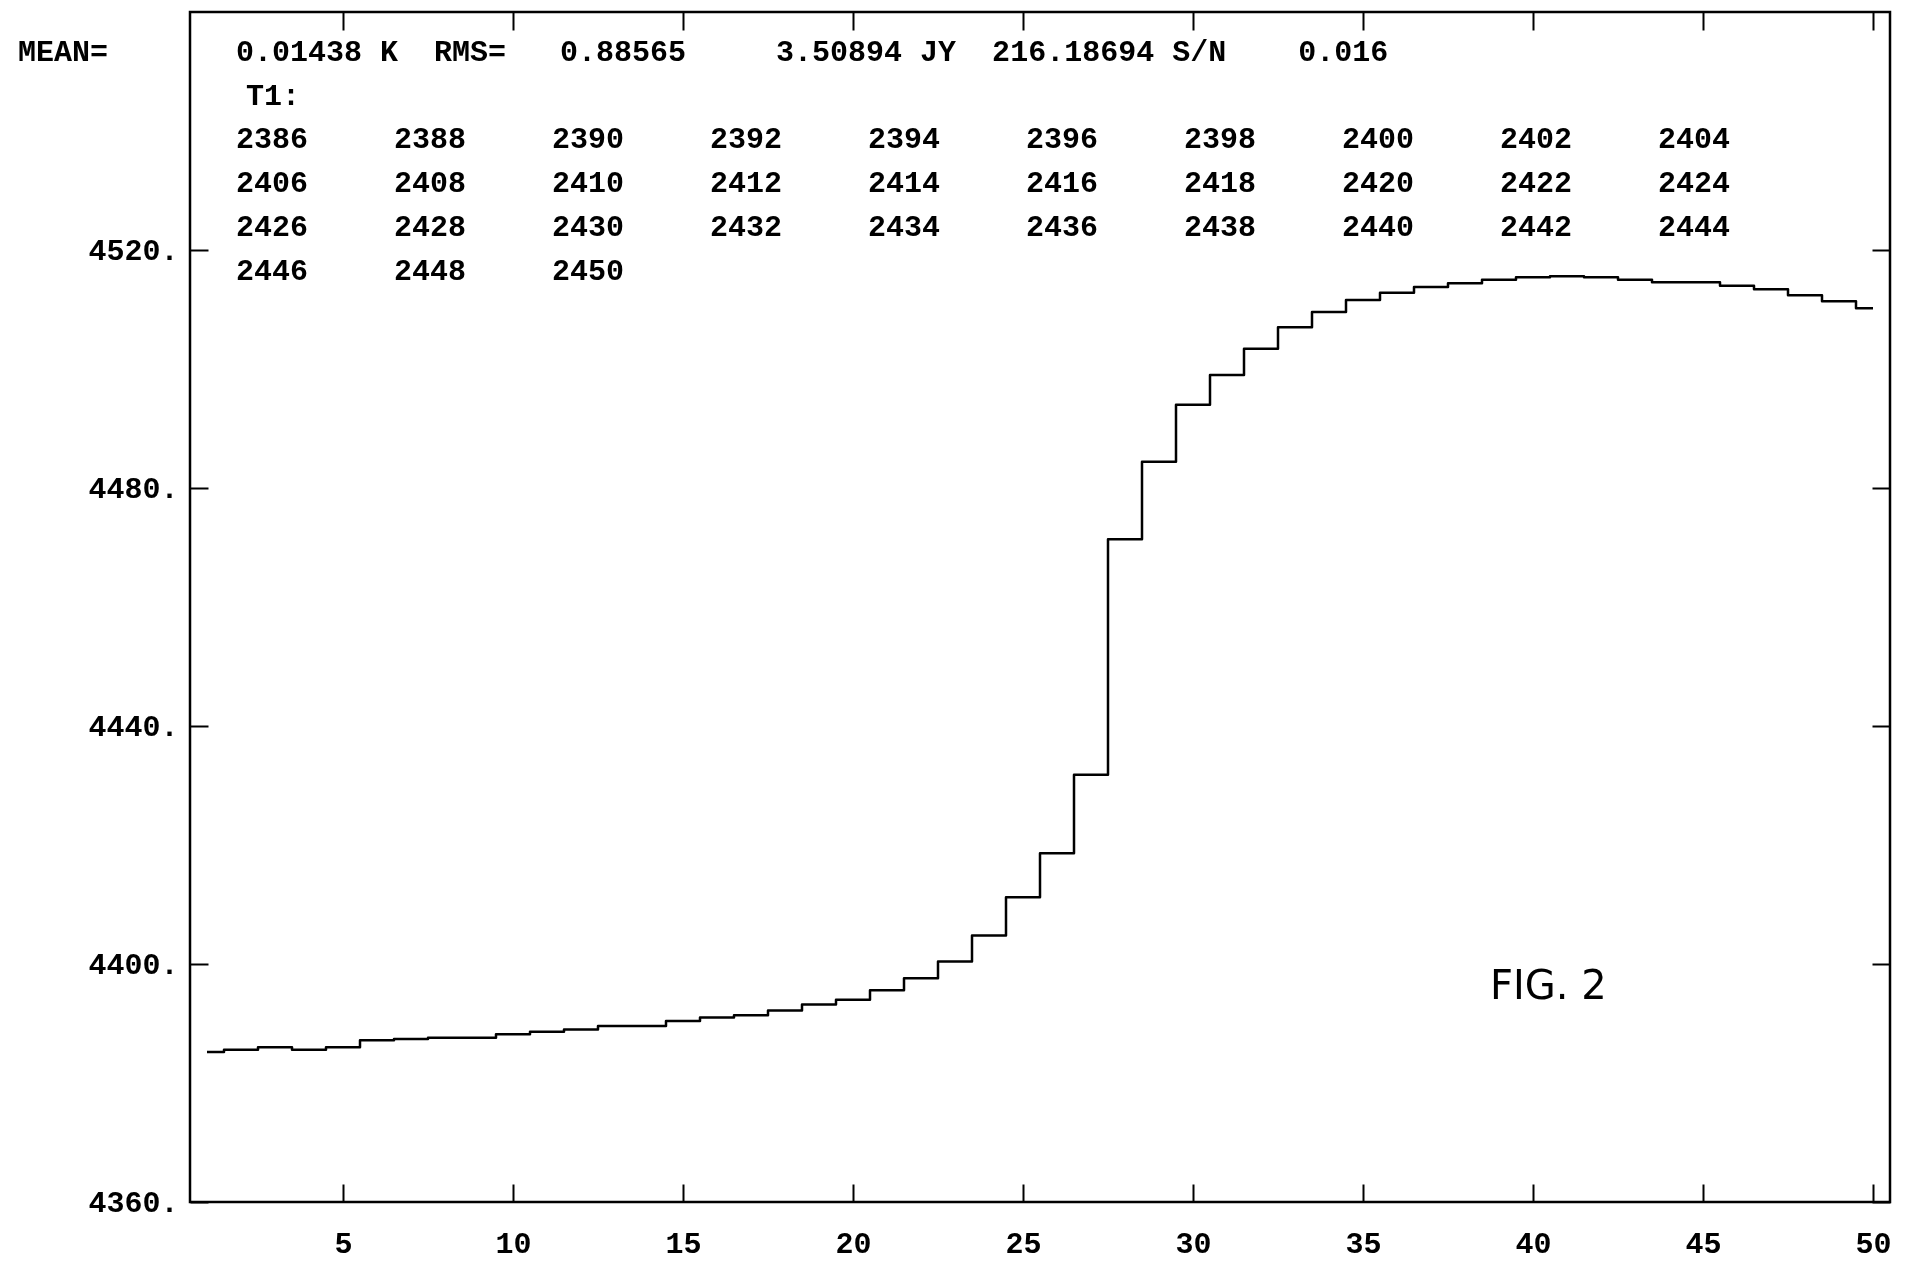  What do you see at coordinates (983, 184) in the screenshot?
I see `text: 2406 2408 2410 2412 2414 2416 2418 2420 2422 2424` at bounding box center [983, 184].